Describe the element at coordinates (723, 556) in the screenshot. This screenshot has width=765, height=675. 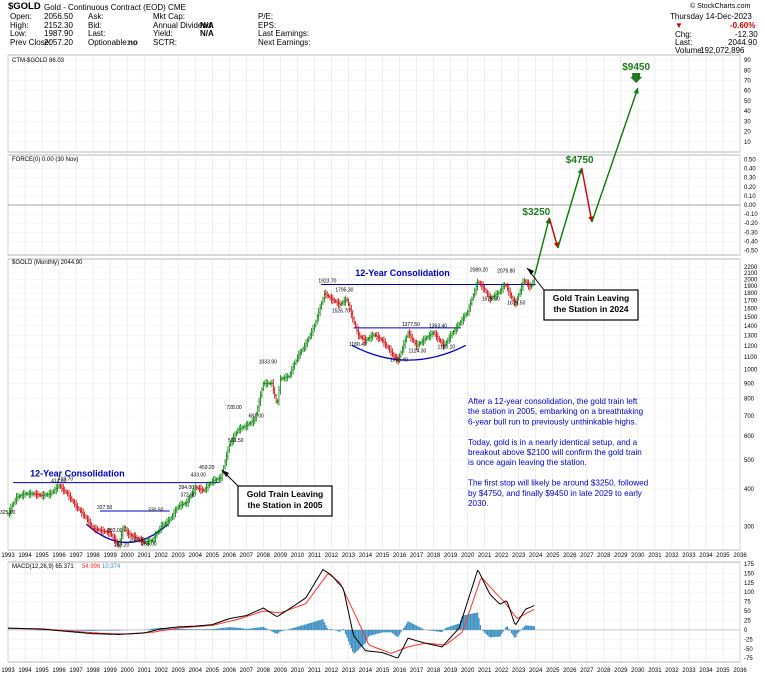
I see `year-tick-label-top: 2035` at that location.